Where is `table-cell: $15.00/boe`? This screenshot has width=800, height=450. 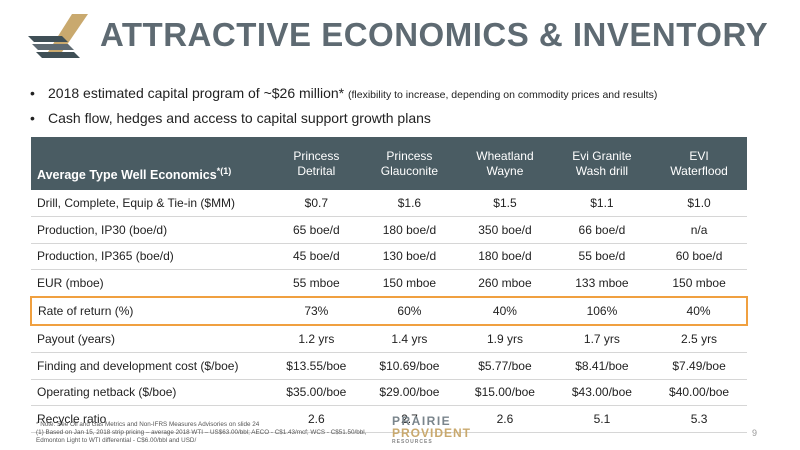 table-cell: $15.00/boe is located at coordinates (505, 393).